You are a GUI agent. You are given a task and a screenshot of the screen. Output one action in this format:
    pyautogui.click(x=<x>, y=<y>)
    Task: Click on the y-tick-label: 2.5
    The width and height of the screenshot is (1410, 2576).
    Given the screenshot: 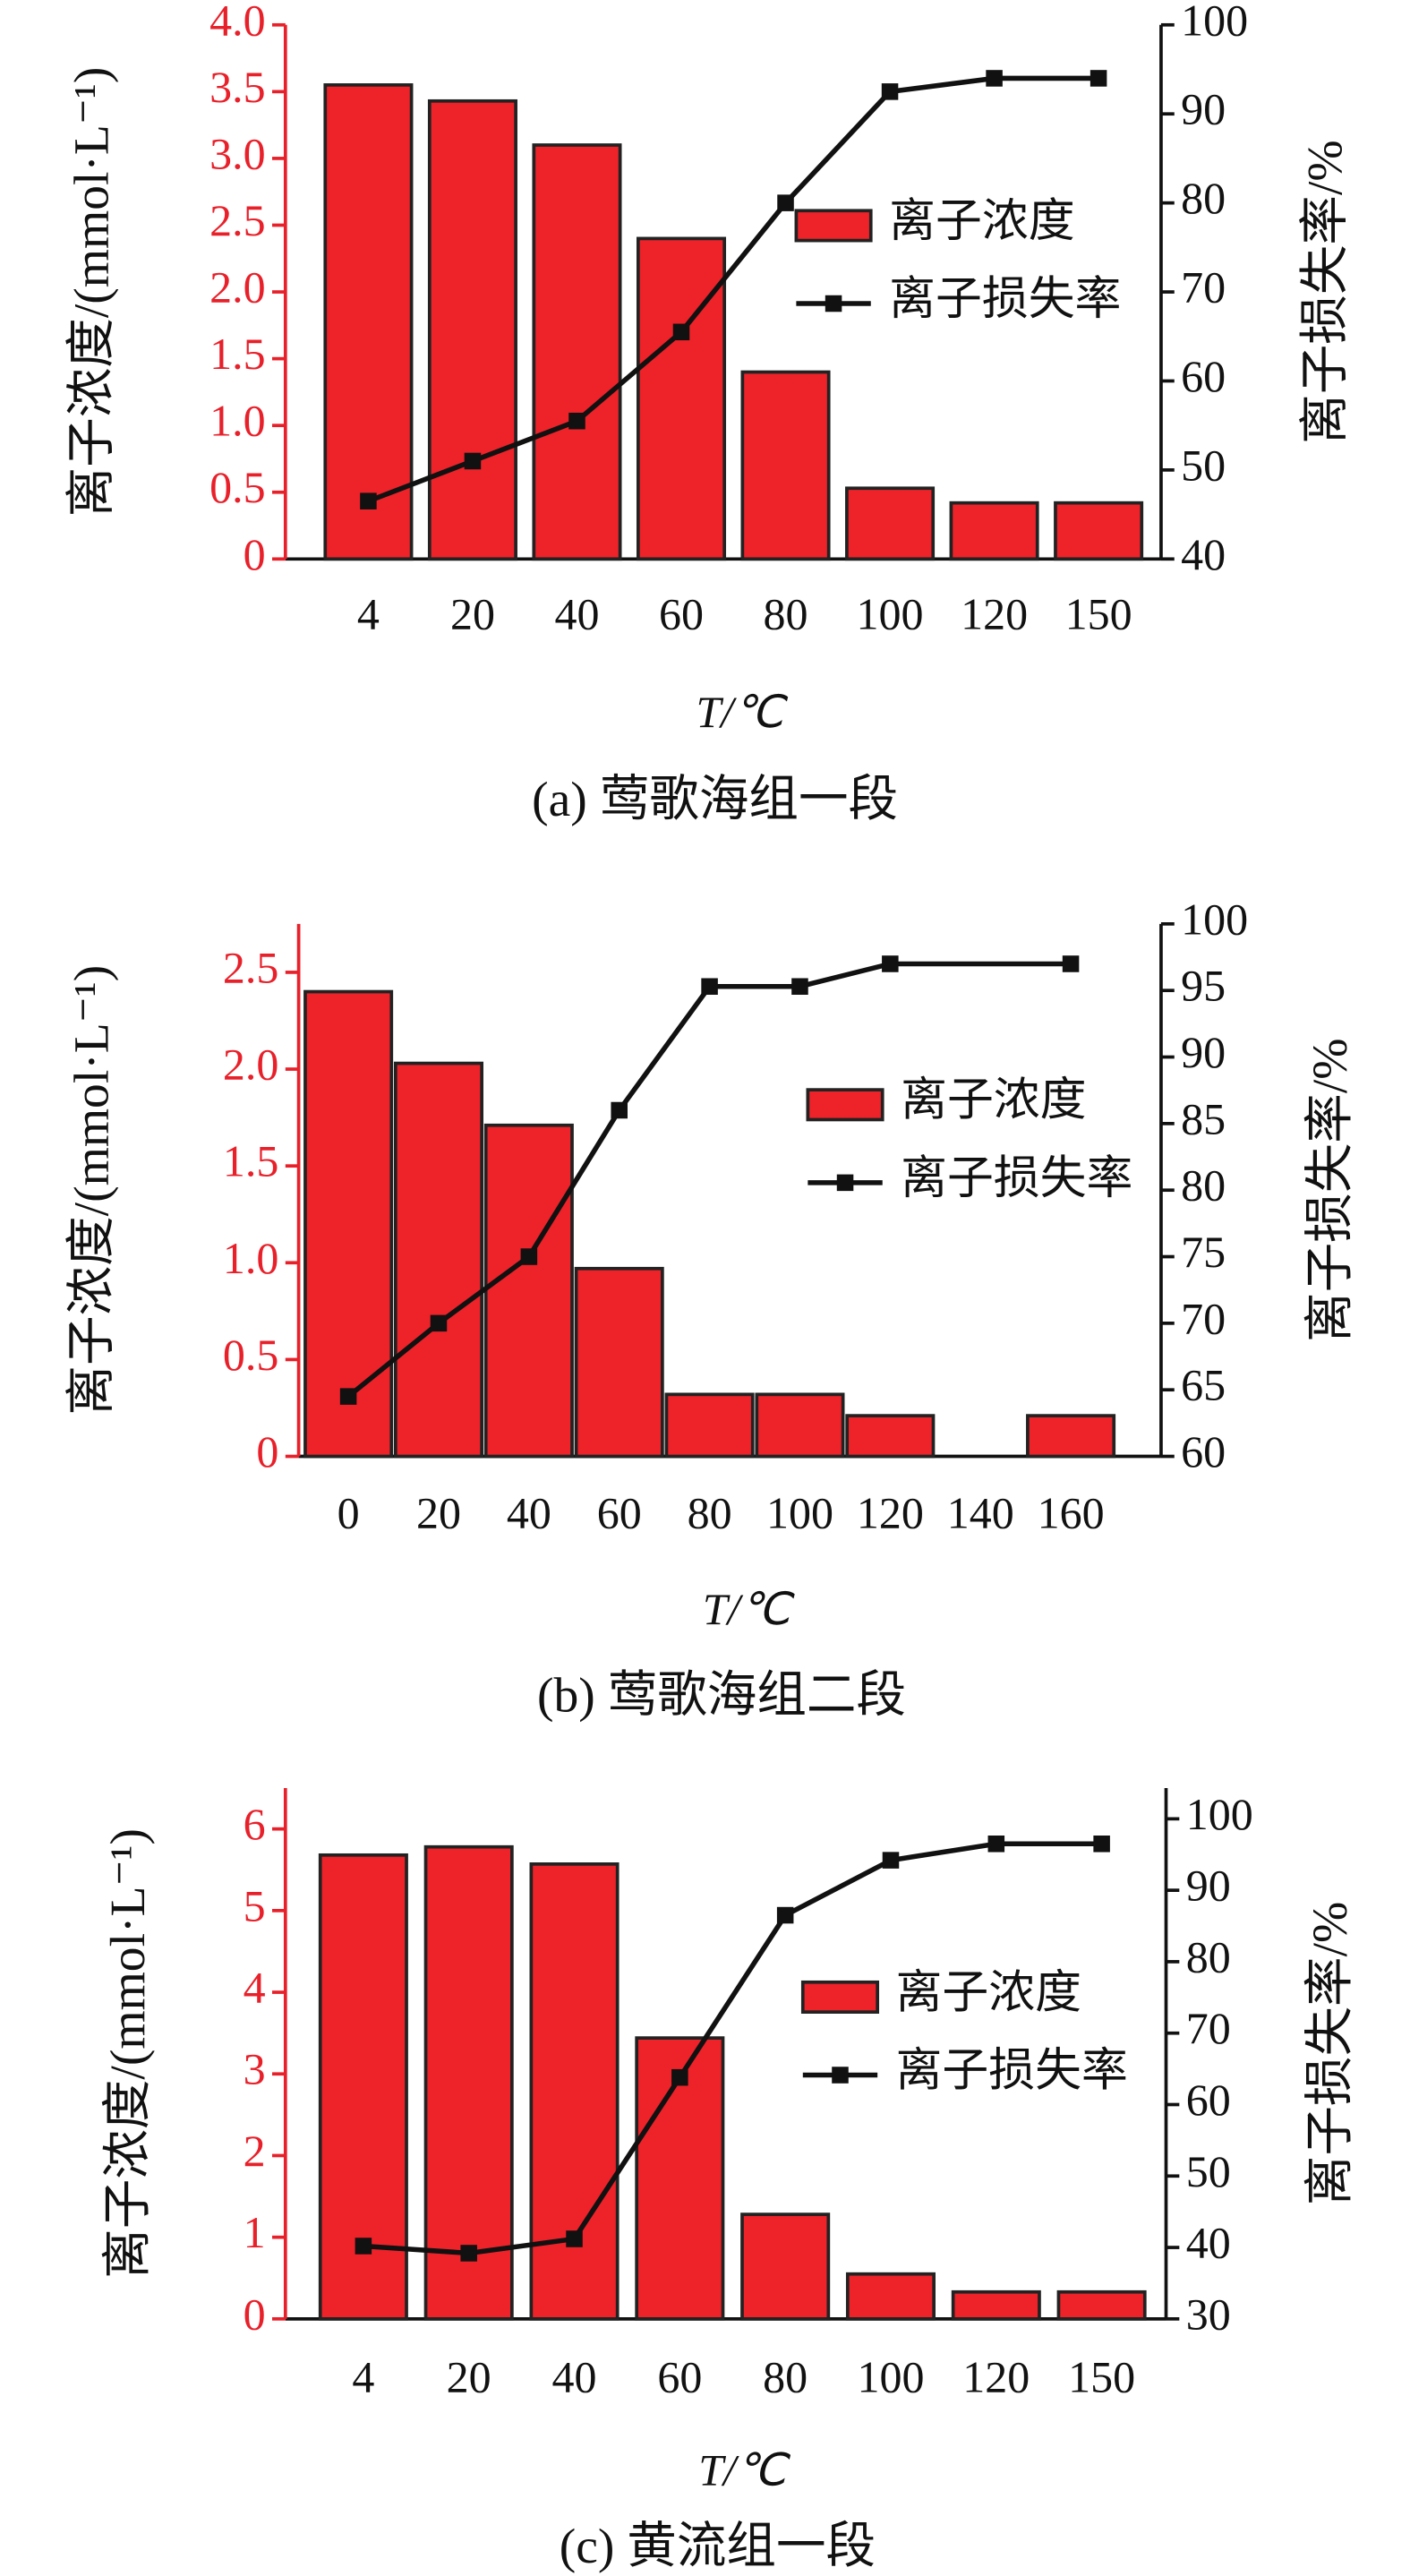 What is the action you would take?
    pyautogui.click(x=237, y=220)
    